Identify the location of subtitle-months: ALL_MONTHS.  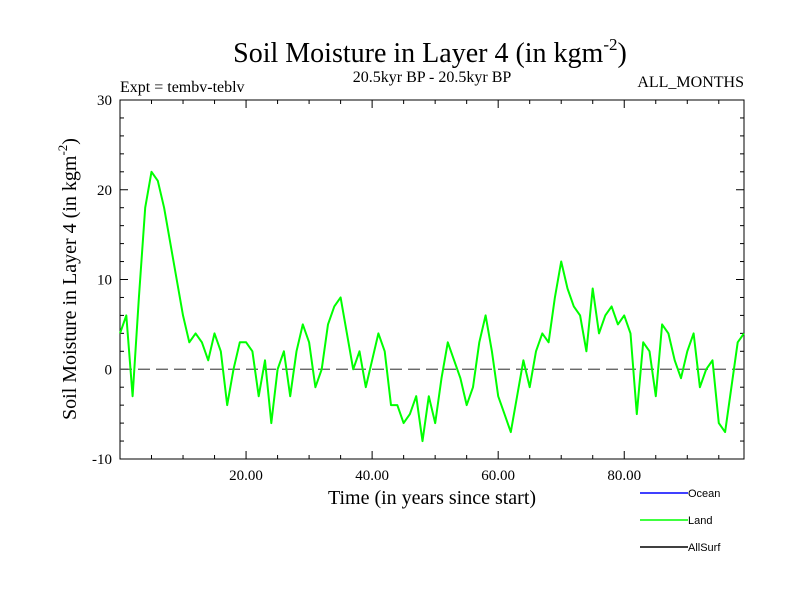
(690, 82).